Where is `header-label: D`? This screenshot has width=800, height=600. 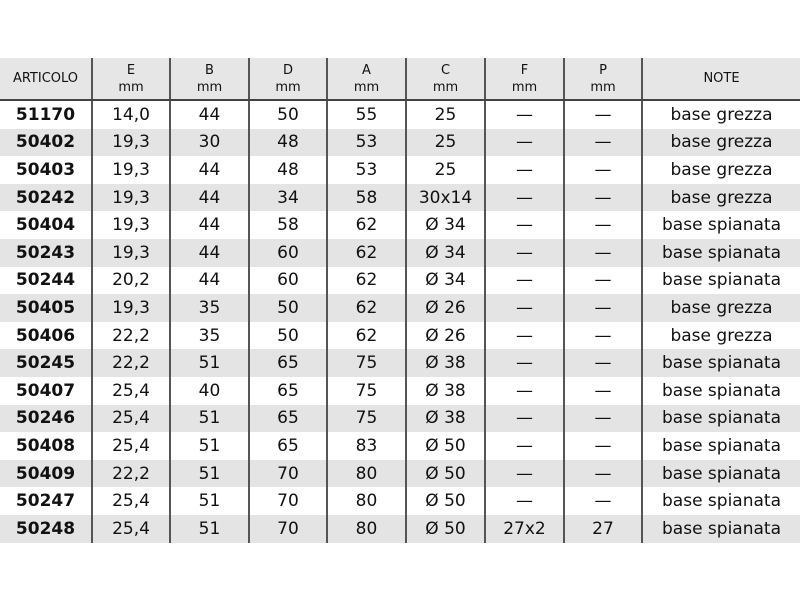 header-label: D is located at coordinates (287, 70).